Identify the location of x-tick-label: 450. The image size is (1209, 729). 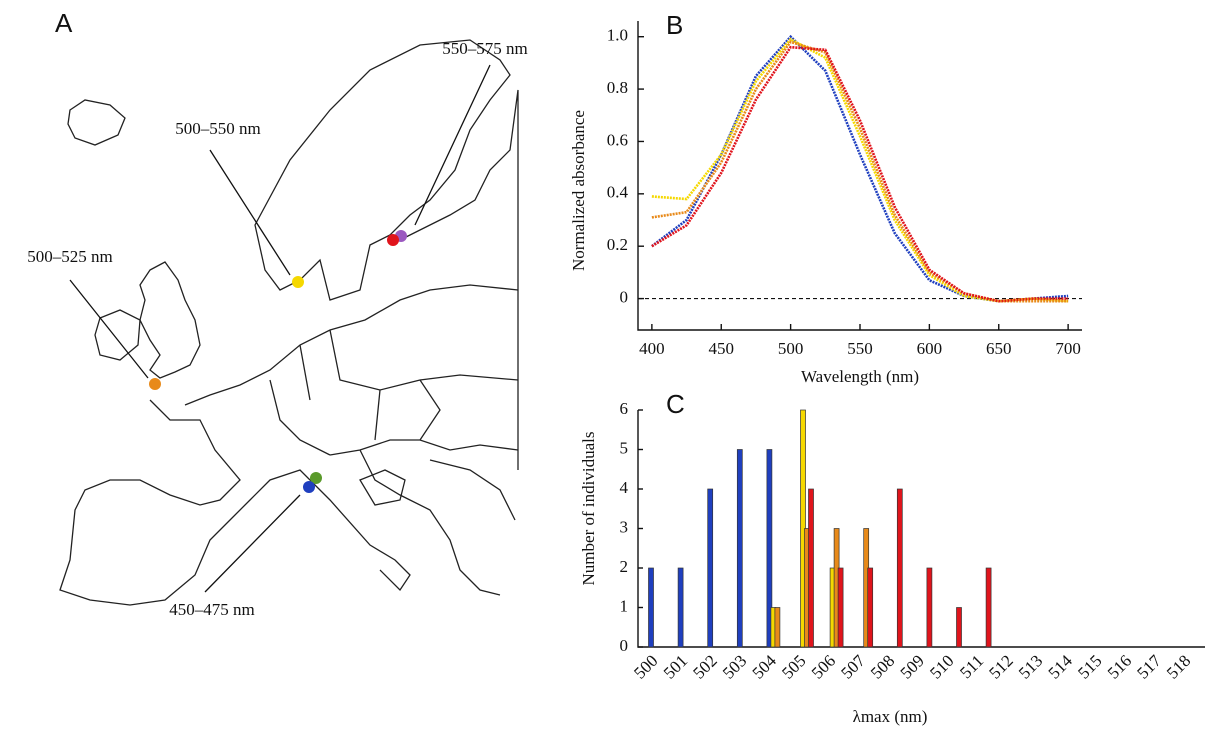
(722, 348).